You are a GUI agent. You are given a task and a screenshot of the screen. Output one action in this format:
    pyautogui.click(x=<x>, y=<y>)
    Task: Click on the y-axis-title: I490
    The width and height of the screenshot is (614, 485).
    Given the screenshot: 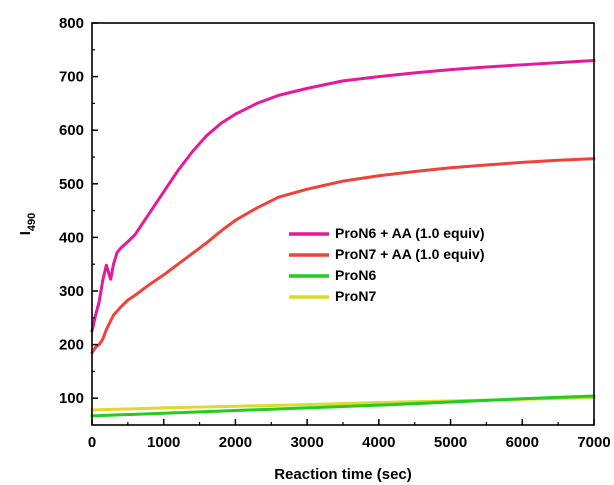 What is the action you would take?
    pyautogui.click(x=27, y=224)
    